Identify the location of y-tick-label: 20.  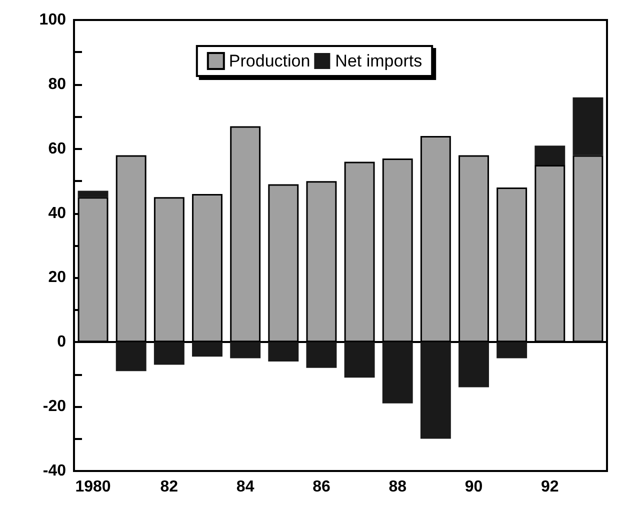
(57, 277).